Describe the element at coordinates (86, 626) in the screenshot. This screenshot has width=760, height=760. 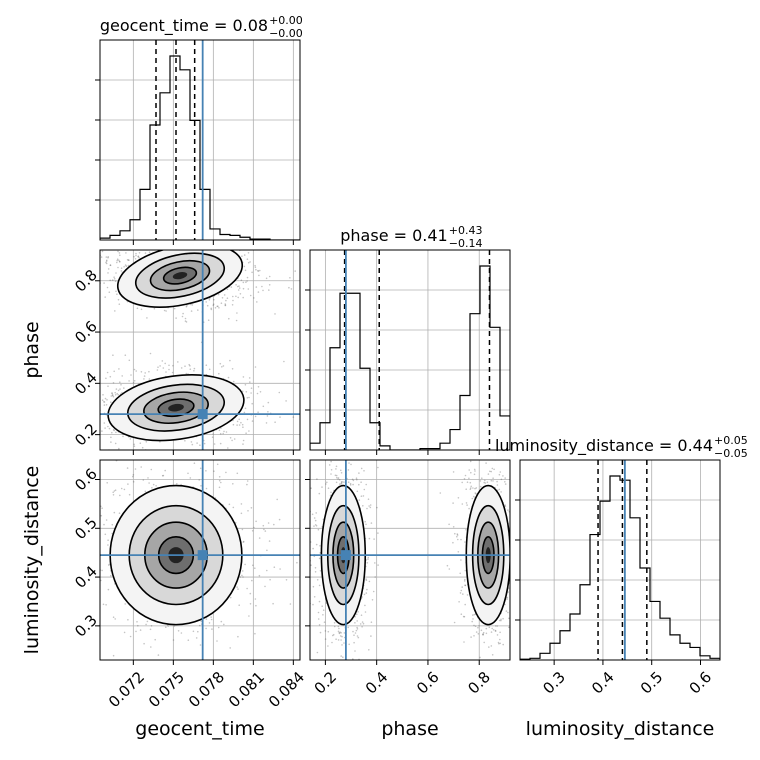
I see `y-tick-label: 0.3` at that location.